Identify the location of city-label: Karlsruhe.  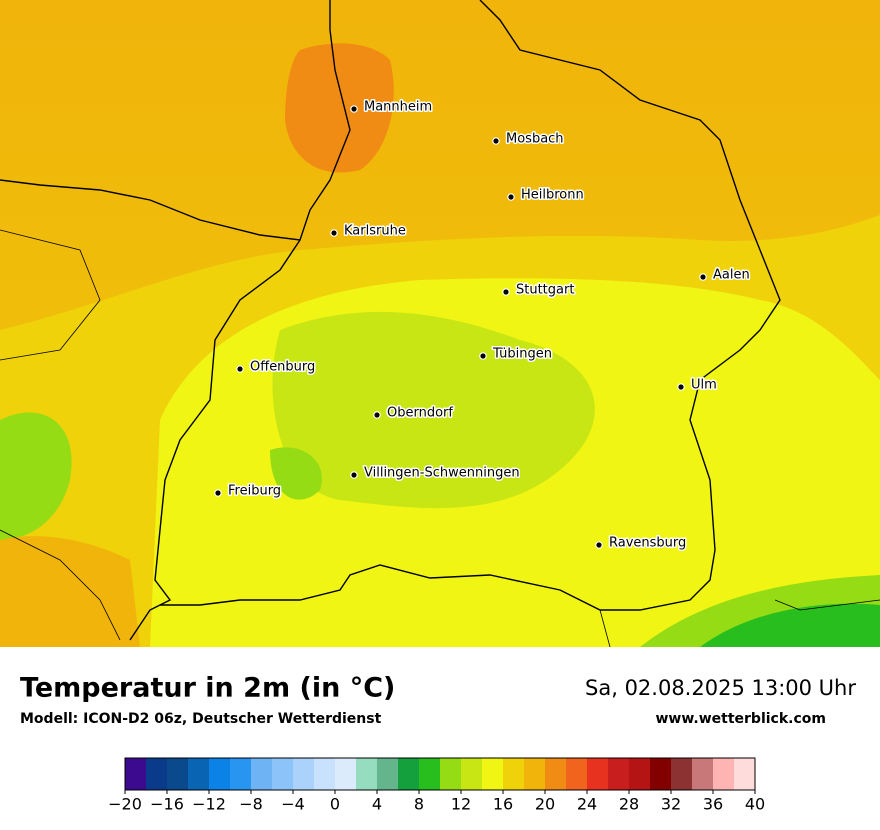
(375, 231).